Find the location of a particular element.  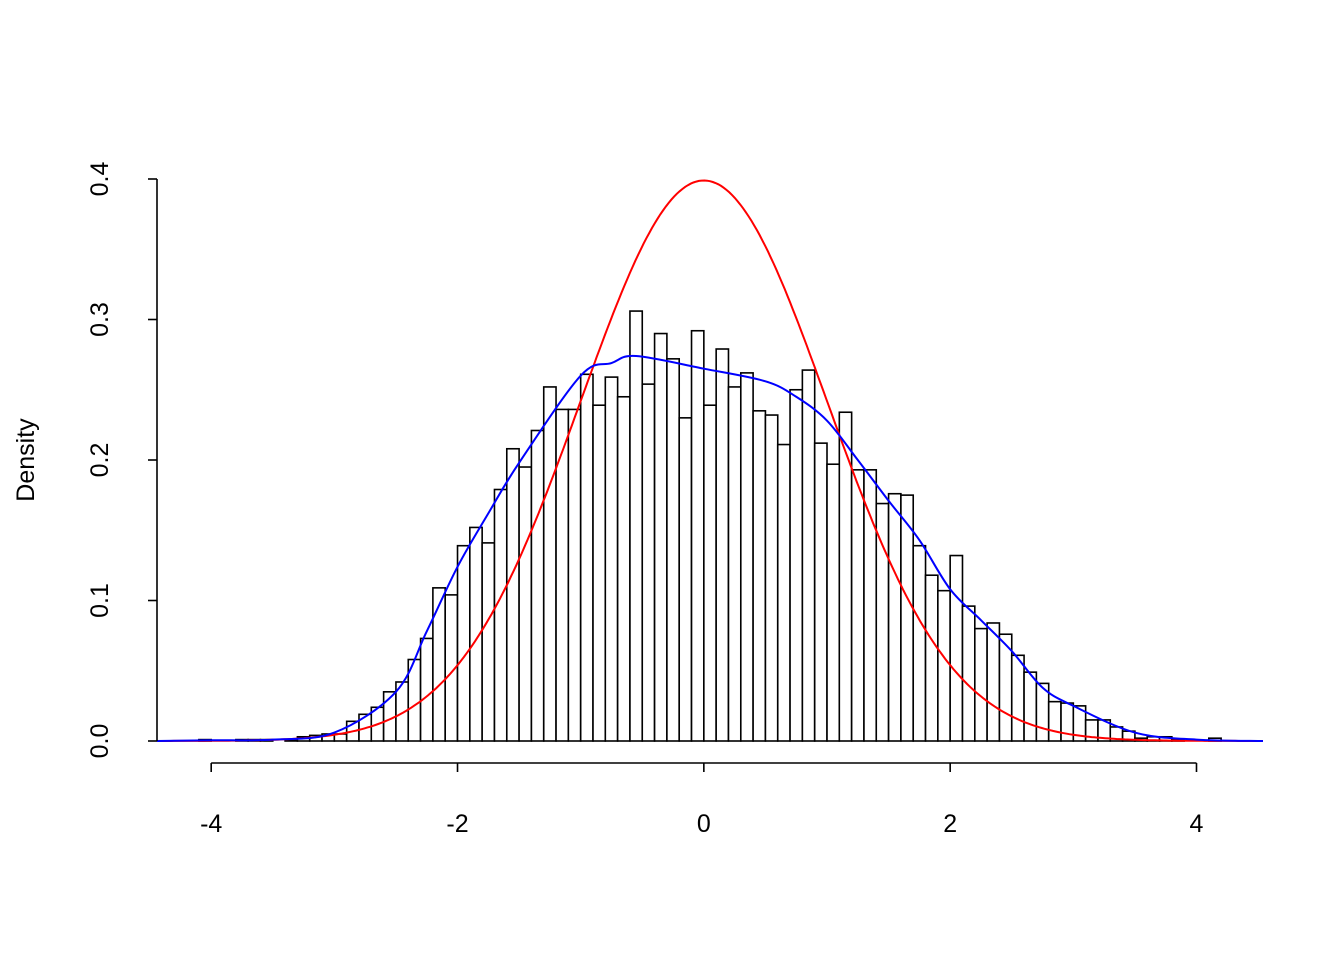

x-tick-label: -2 is located at coordinates (457, 824).